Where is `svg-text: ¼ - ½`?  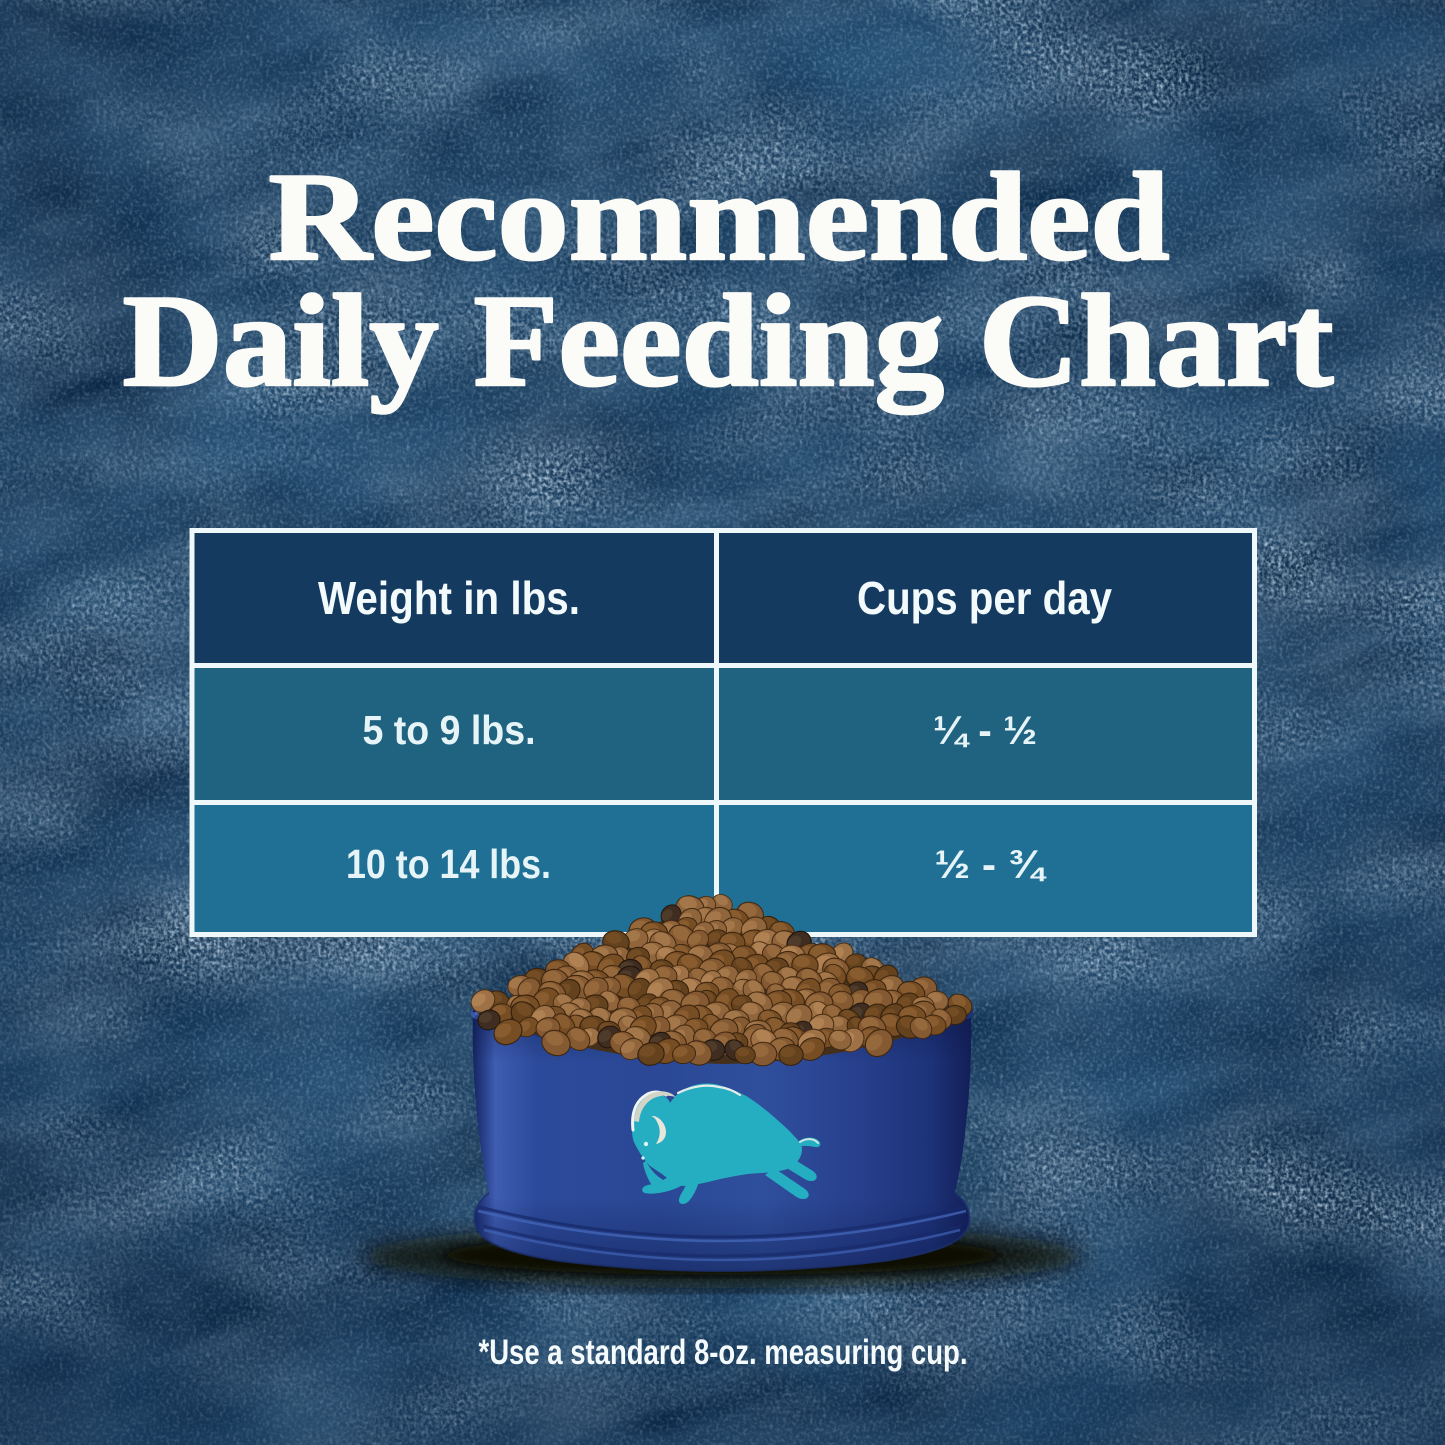
svg-text: ¼ - ½ is located at coordinates (985, 731).